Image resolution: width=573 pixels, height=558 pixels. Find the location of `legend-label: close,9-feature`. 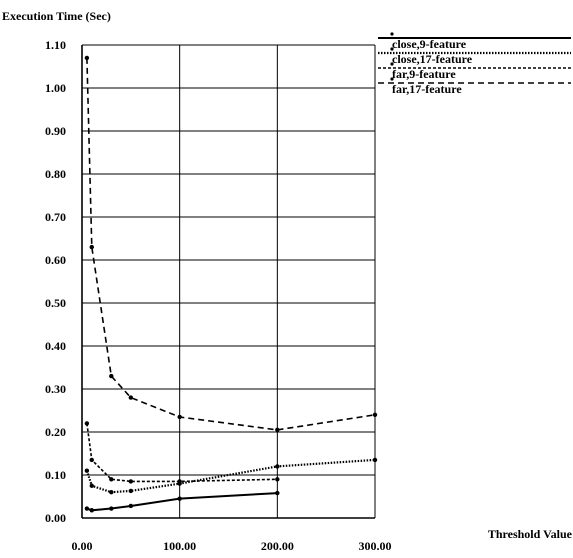

legend-label: close,9-feature is located at coordinates (429, 44).